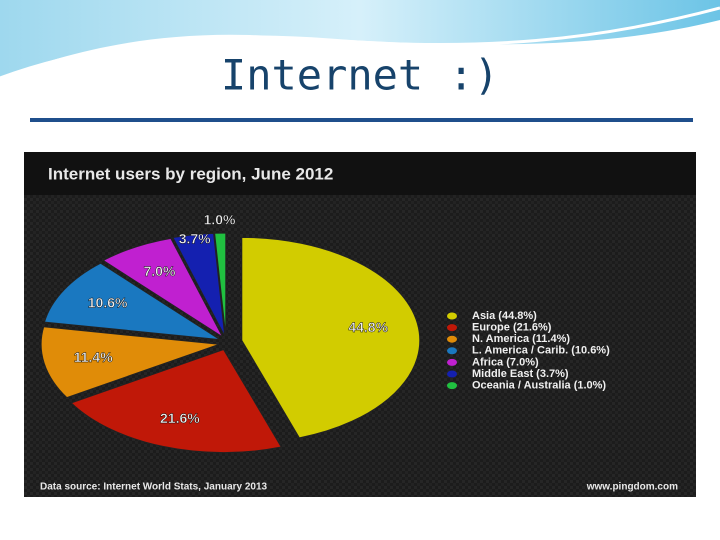  What do you see at coordinates (632, 487) in the screenshot?
I see `credit: www.pingdom.com` at bounding box center [632, 487].